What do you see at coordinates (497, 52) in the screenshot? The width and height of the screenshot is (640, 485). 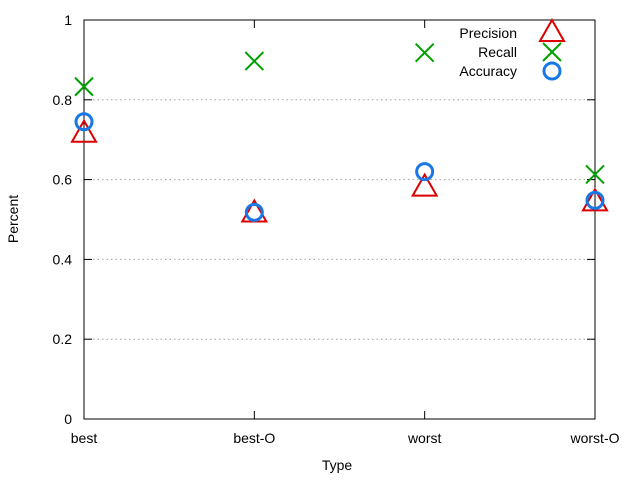 I see `legend-label-recall: Recall` at bounding box center [497, 52].